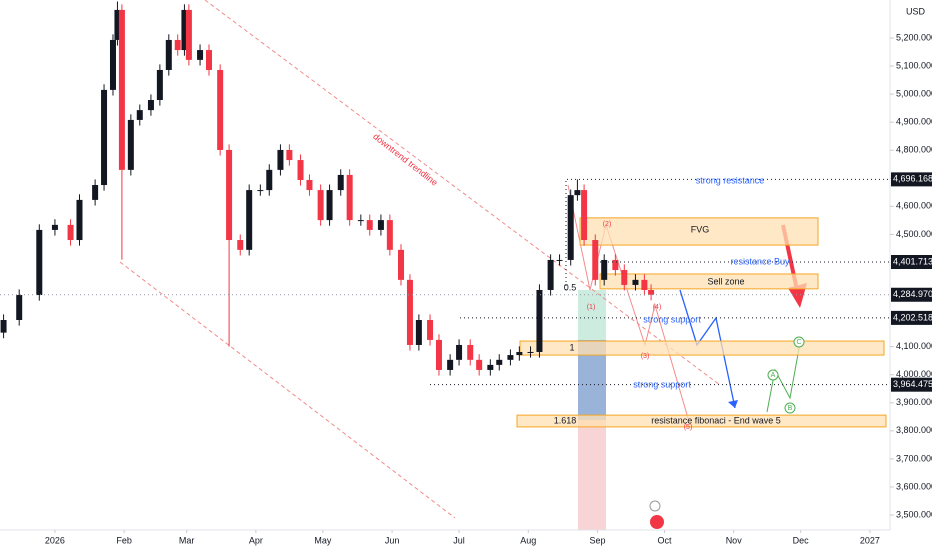 This screenshot has width=932, height=550. Describe the element at coordinates (392, 540) in the screenshot. I see `x-tick-label: Jun` at that location.